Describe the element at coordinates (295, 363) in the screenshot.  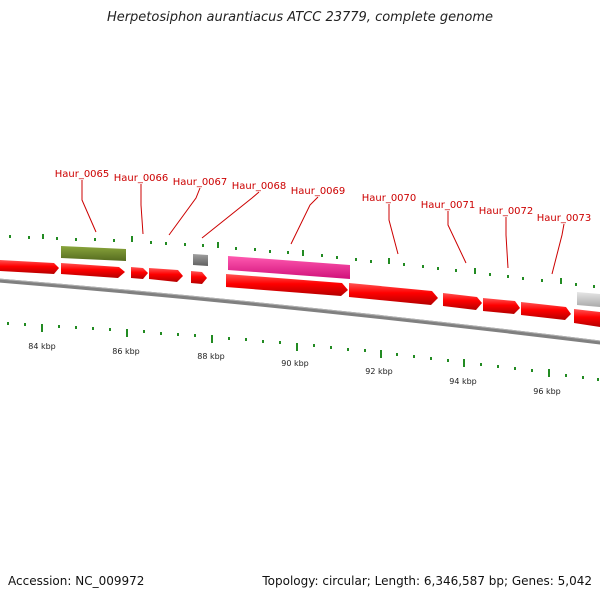
I see `scale-label: 90 kbp` at that location.